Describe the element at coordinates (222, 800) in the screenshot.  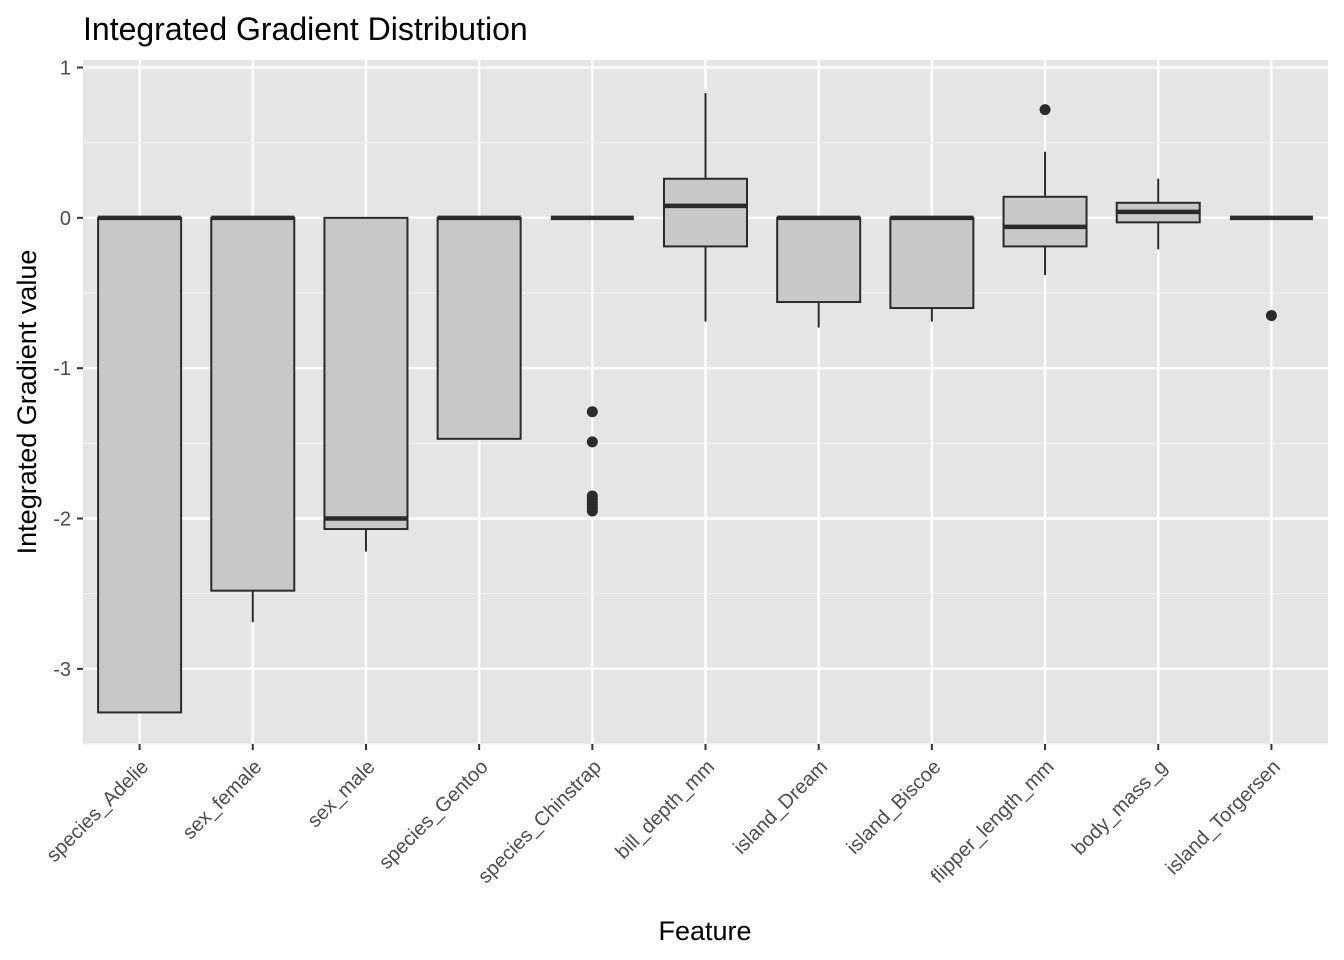
I see `x-tick-label: sex_female` at that location.